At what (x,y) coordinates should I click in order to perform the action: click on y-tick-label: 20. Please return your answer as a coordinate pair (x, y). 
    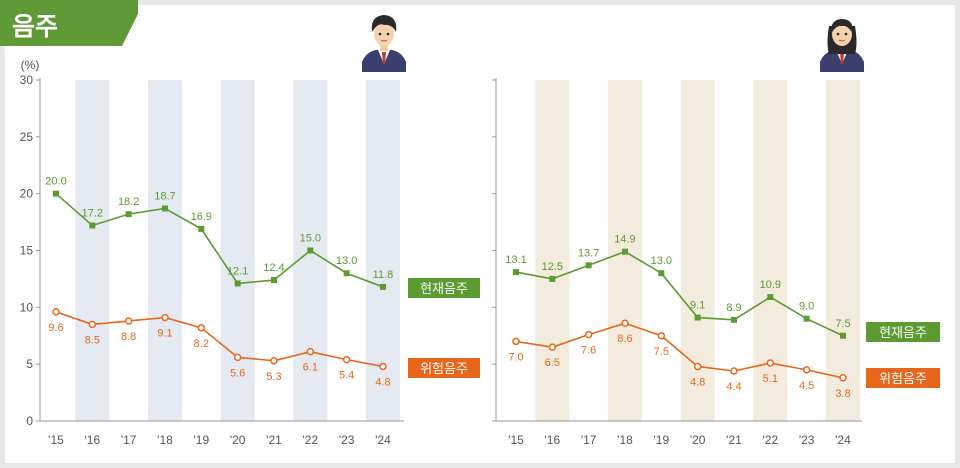
    Looking at the image, I should click on (27, 194).